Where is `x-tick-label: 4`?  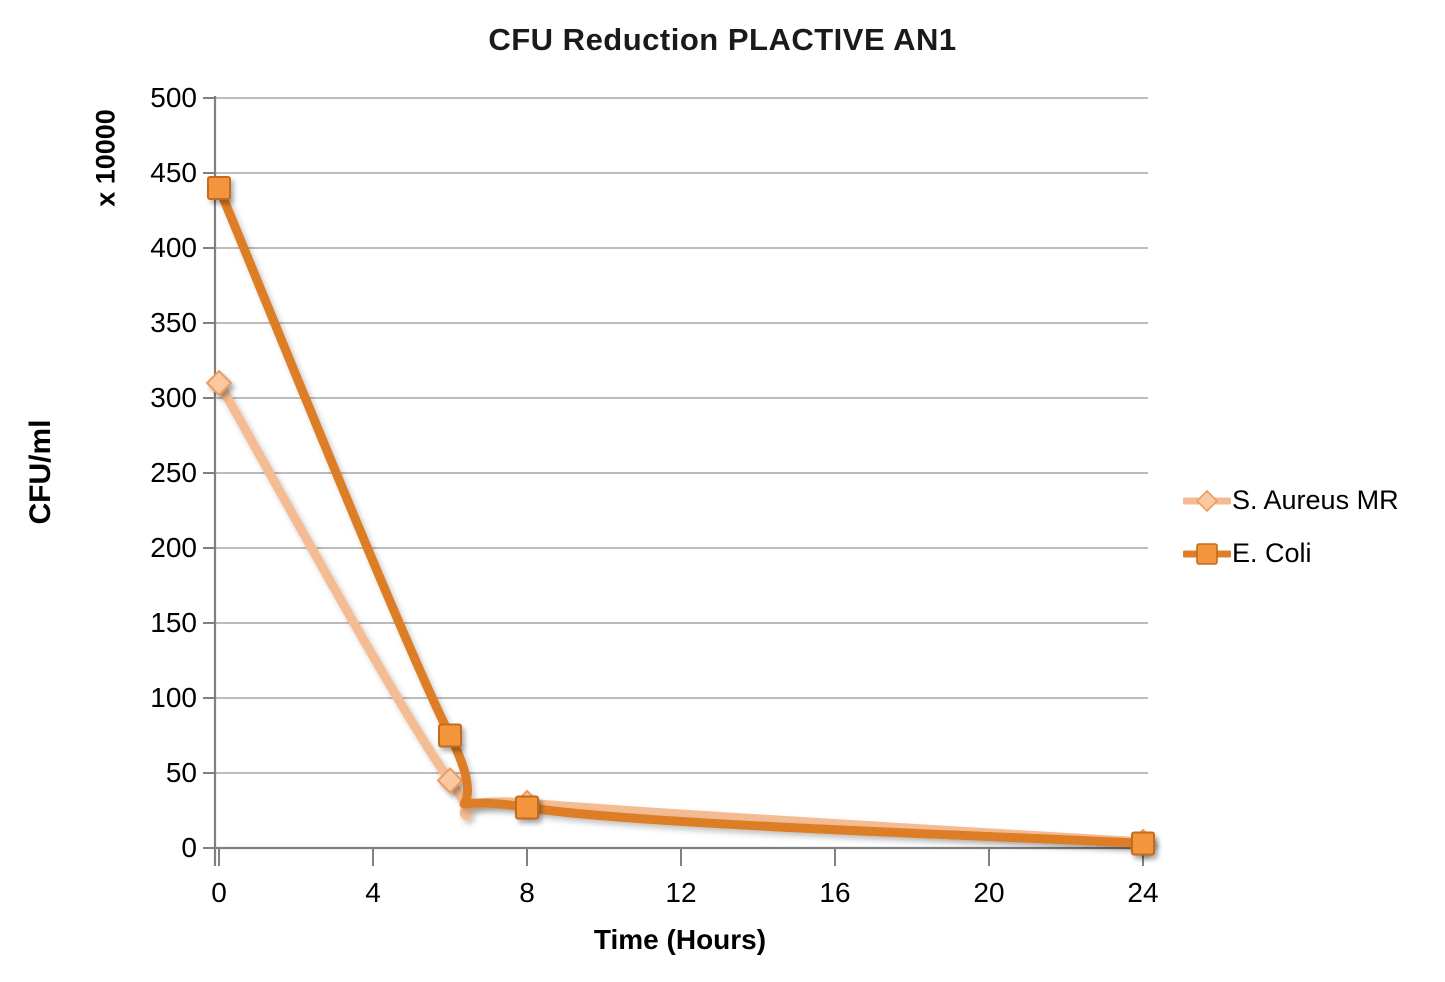 x-tick-label: 4 is located at coordinates (373, 892).